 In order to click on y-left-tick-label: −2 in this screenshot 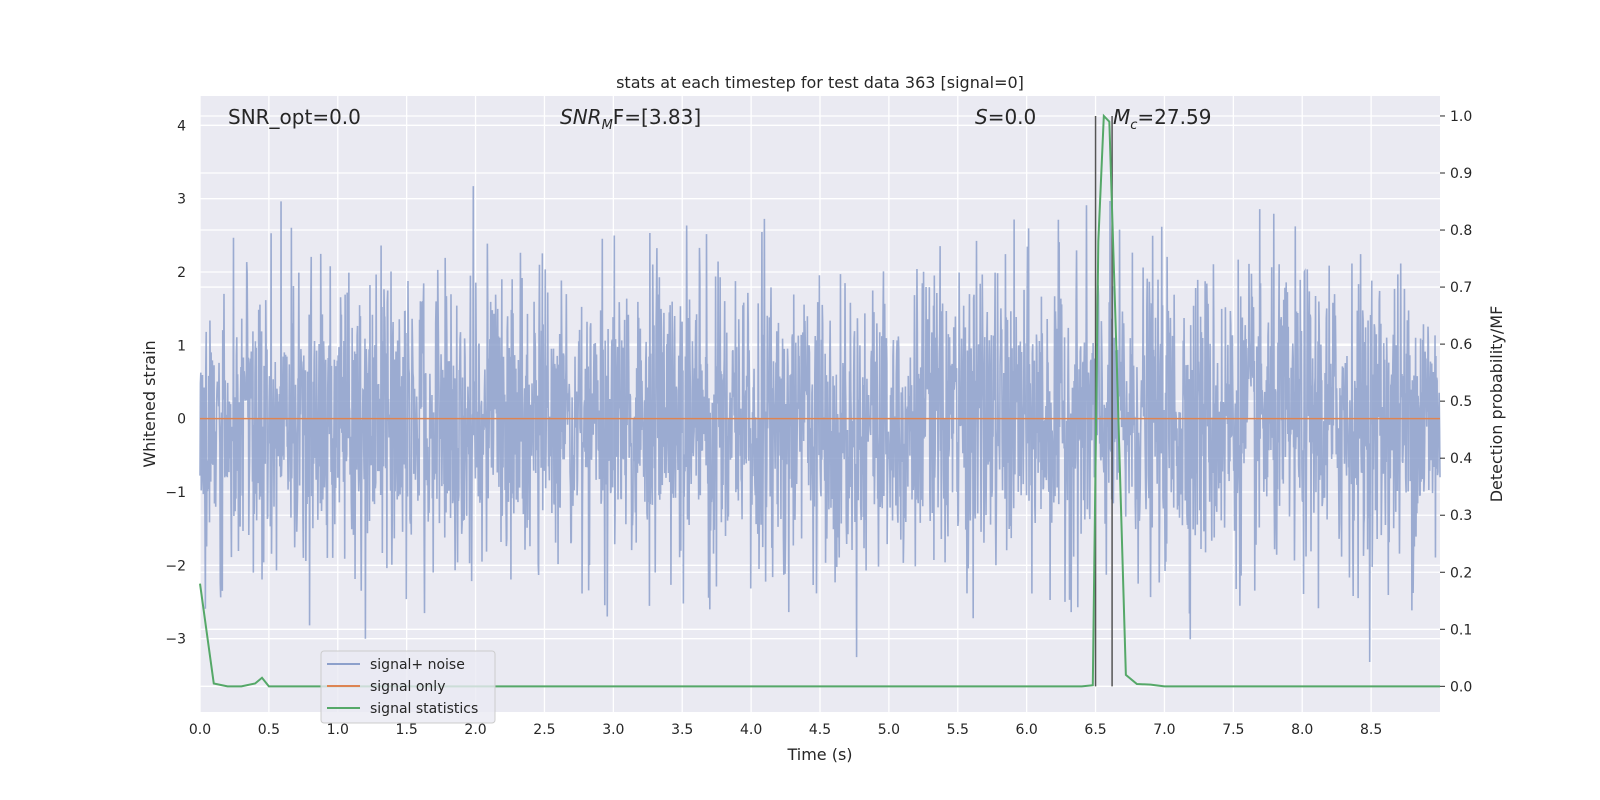, I will do `click(175, 566)`.